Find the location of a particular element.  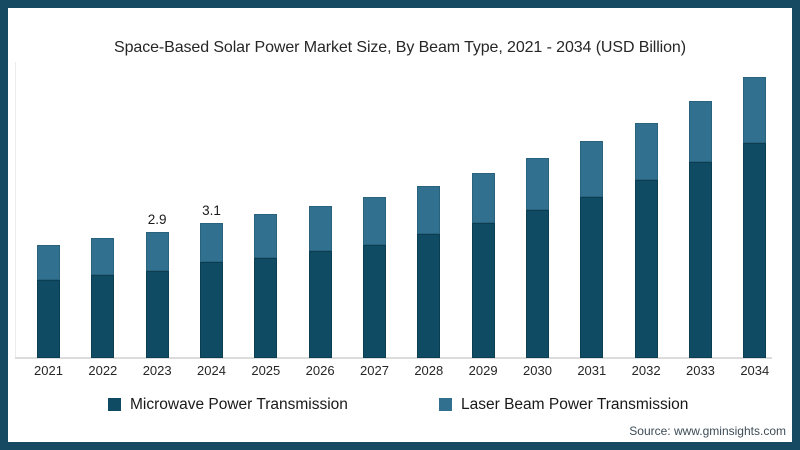

bar-segment-laser-2028 is located at coordinates (429, 210).